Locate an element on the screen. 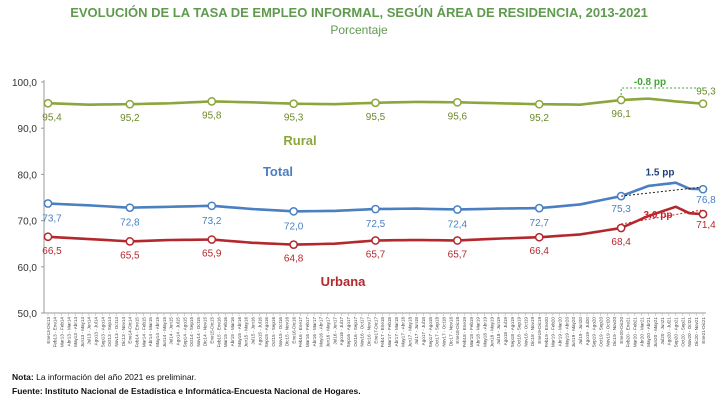 The height and width of the screenshot is (400, 718). annotation-rural: -0.8 pp is located at coordinates (650, 82).